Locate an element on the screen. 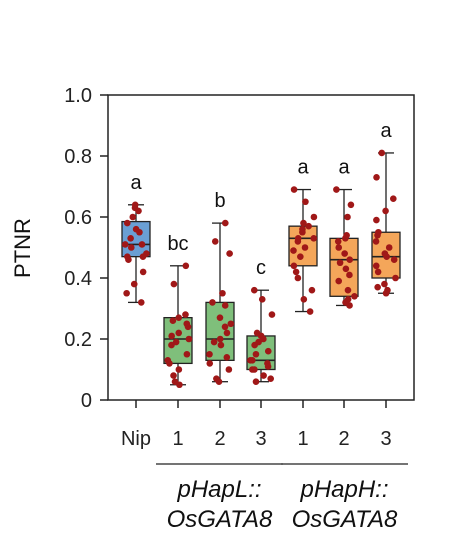 The height and width of the screenshot is (534, 466). group-label-line1: pHapH:: is located at coordinates (343, 489).